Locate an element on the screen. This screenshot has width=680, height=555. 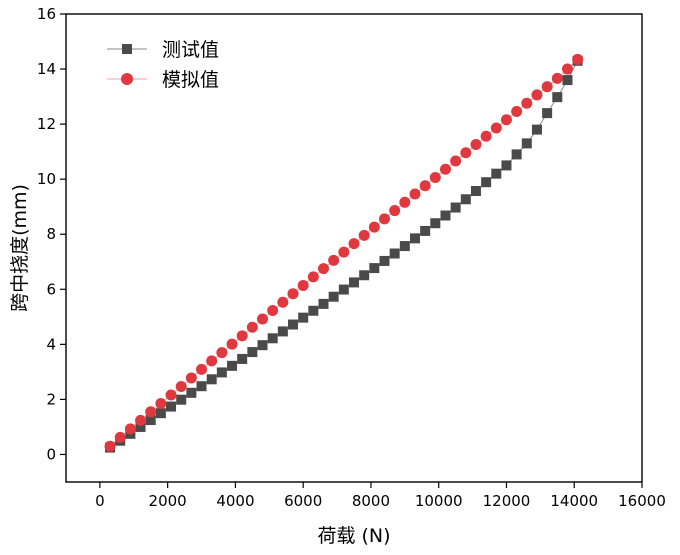
y-axis-title: 跨中挠度(mm) is located at coordinates (20, 248).